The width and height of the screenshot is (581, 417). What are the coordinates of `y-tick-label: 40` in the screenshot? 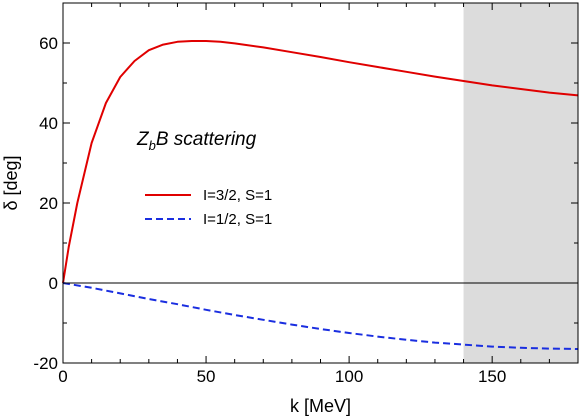 It's located at (48, 123).